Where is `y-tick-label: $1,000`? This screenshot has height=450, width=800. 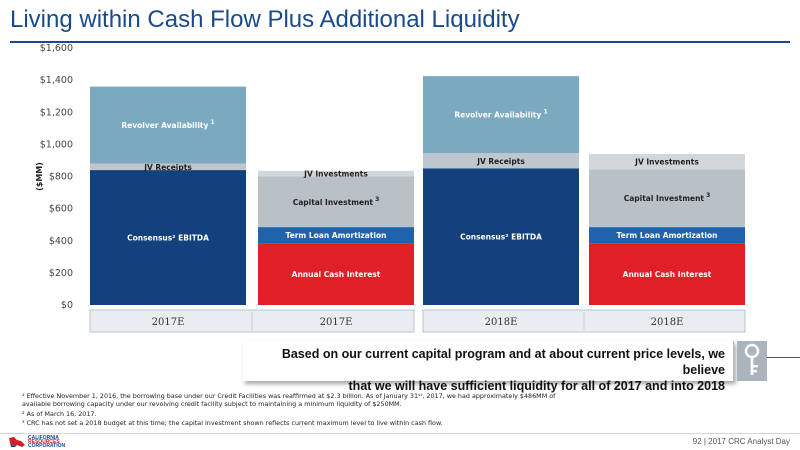 y-tick-label: $1,000 is located at coordinates (56, 144).